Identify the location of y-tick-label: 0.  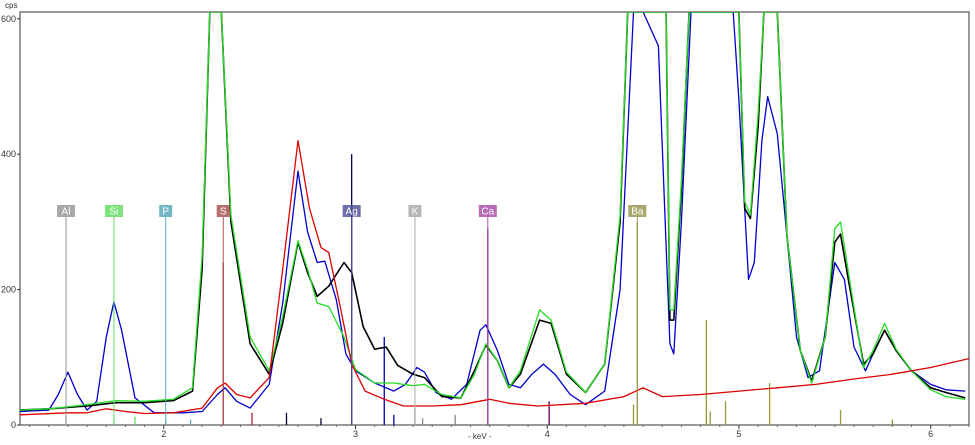
(13, 425).